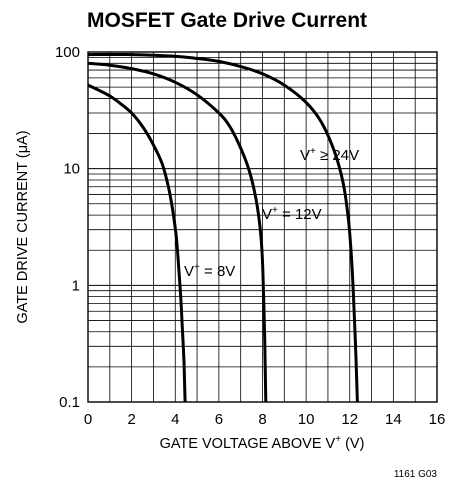 The image size is (463, 483). What do you see at coordinates (209, 271) in the screenshot?
I see `series-label-8v: V+ = 8V` at bounding box center [209, 271].